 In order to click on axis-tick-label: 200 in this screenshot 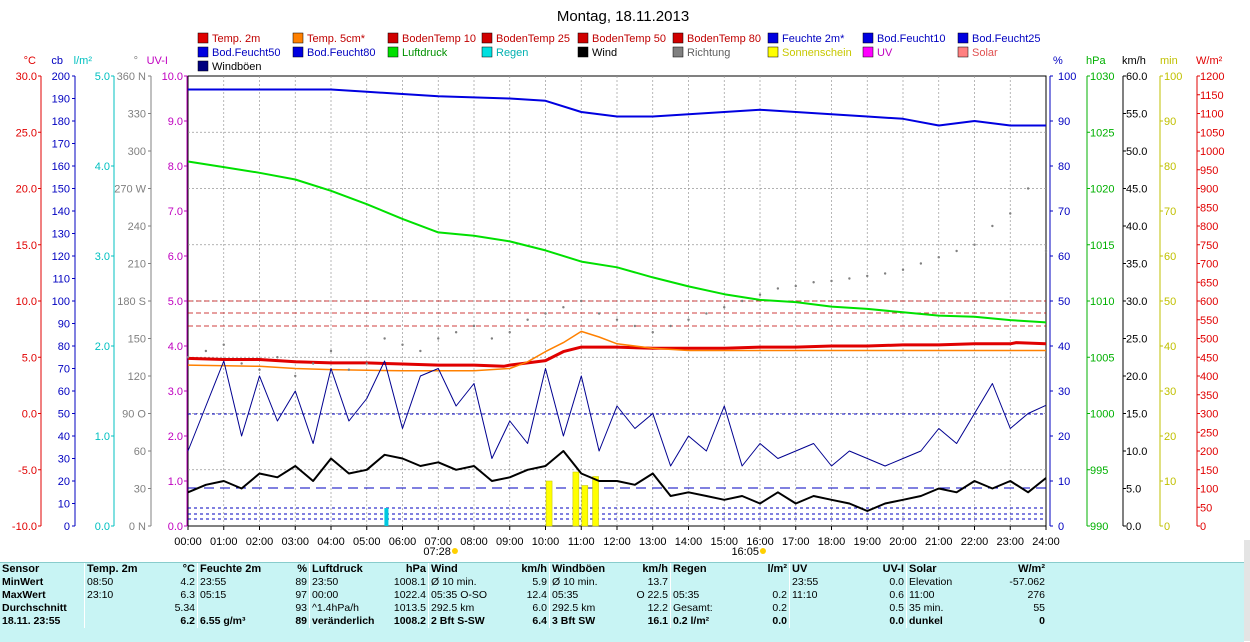, I will do `click(1209, 452)`.